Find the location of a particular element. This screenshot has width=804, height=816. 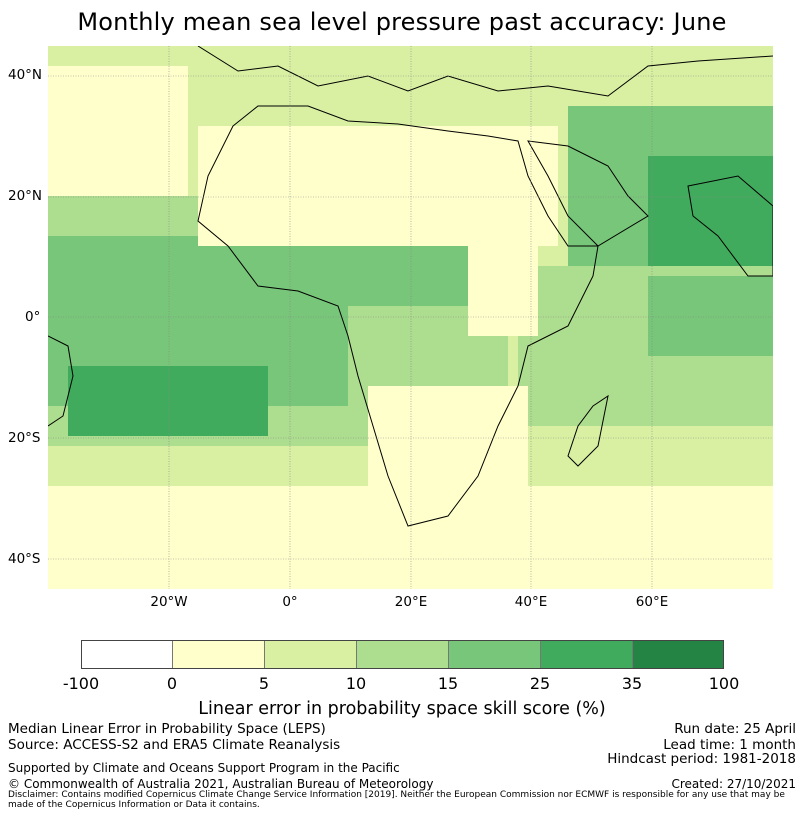

india-coastline is located at coordinates (730, 226).